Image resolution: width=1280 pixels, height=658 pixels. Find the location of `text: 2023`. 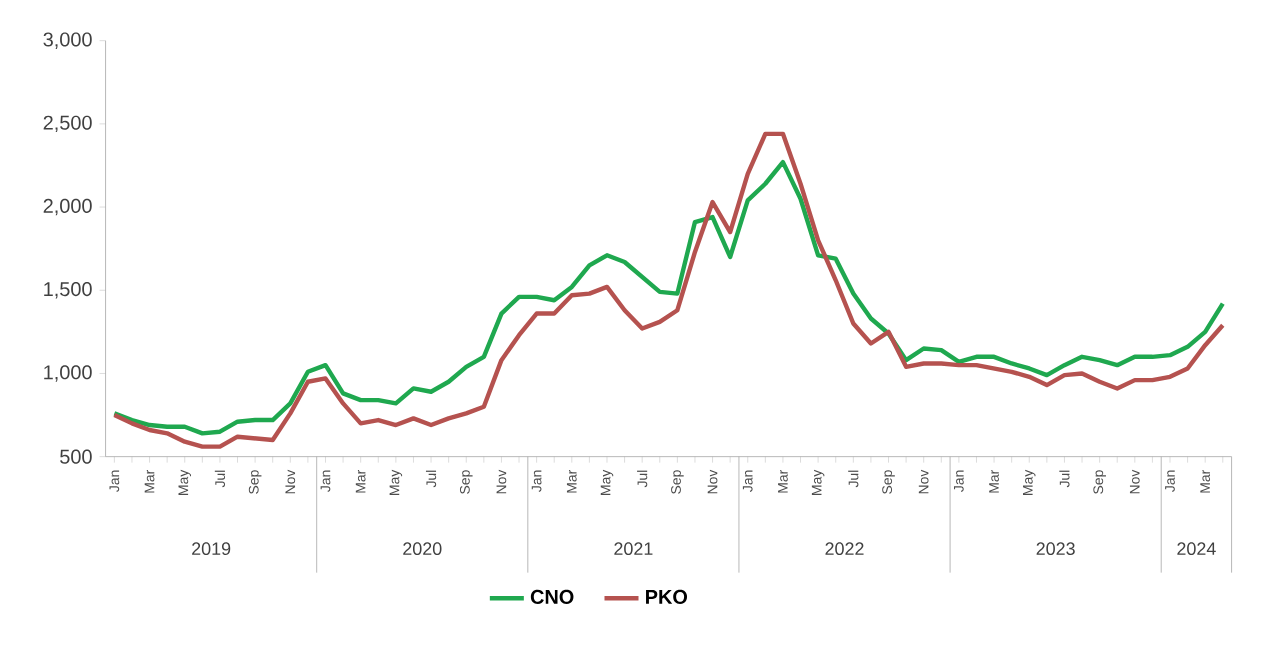

text: 2023 is located at coordinates (1055, 549).